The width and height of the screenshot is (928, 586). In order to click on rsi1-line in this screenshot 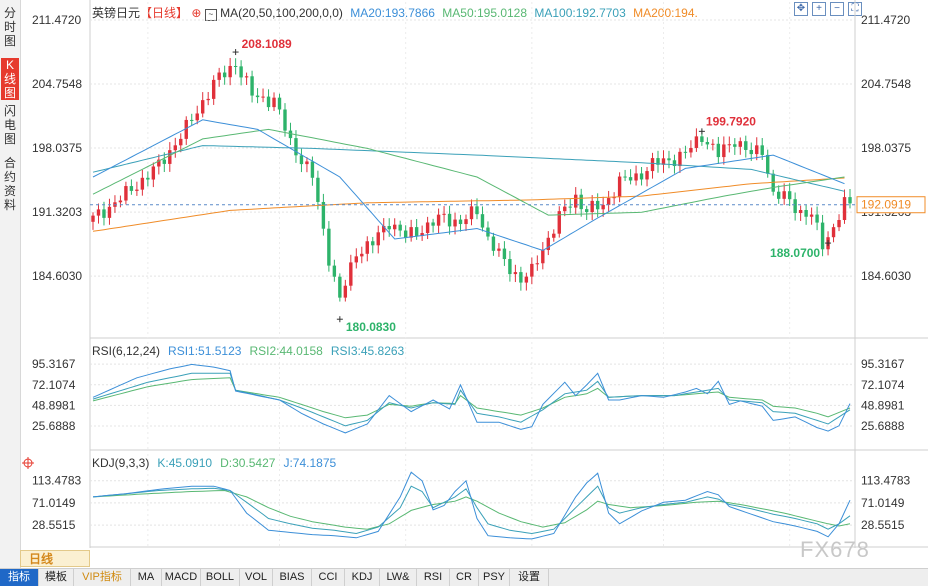, I will do `click(471, 398)`.